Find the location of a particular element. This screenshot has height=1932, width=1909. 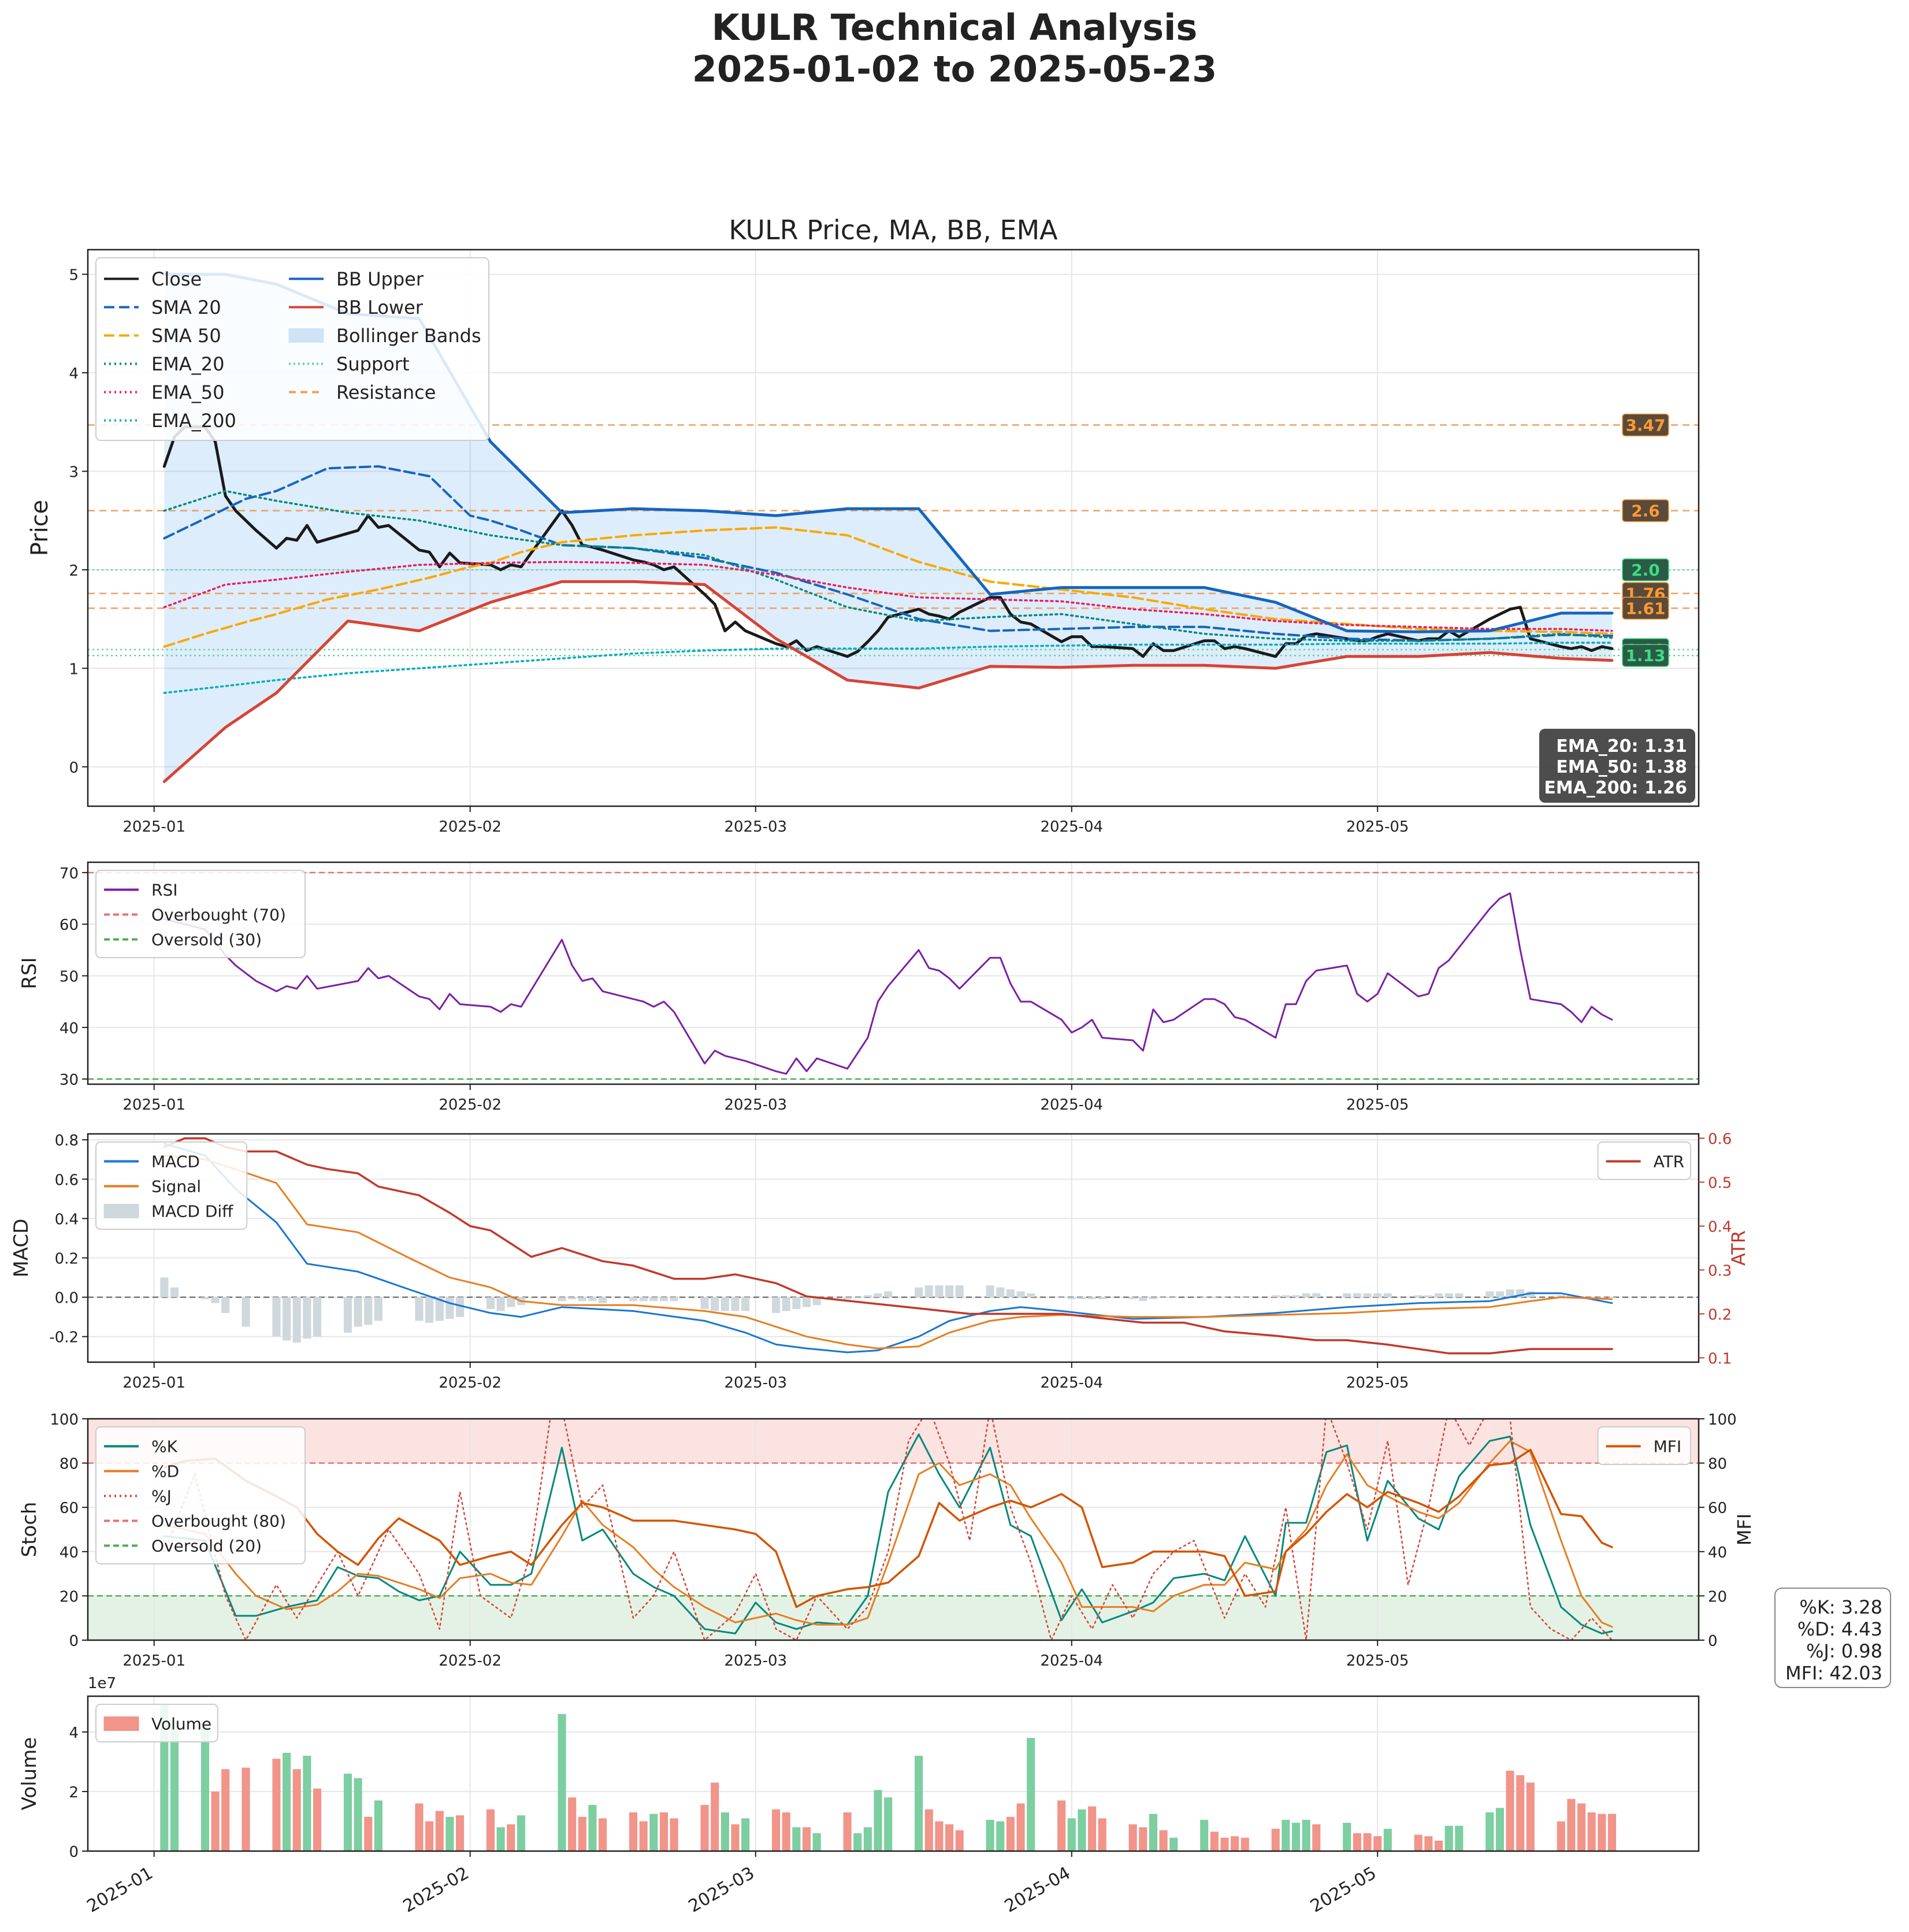

series-rsi is located at coordinates (888, 983).